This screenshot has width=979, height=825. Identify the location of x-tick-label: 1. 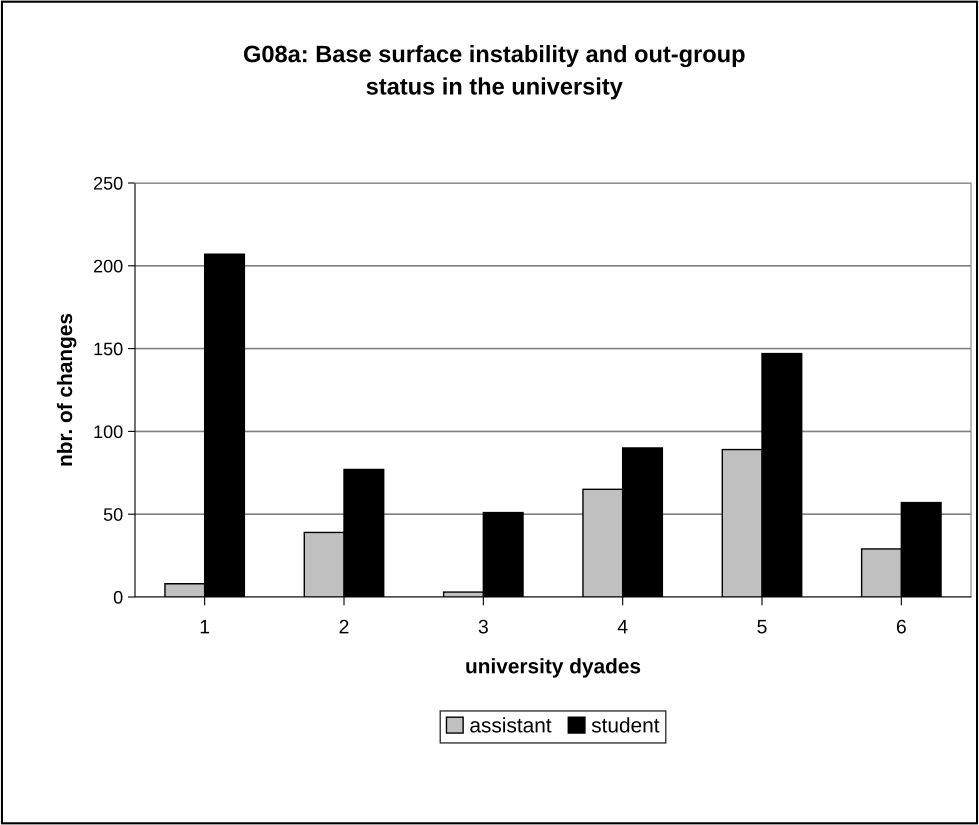
(205, 627).